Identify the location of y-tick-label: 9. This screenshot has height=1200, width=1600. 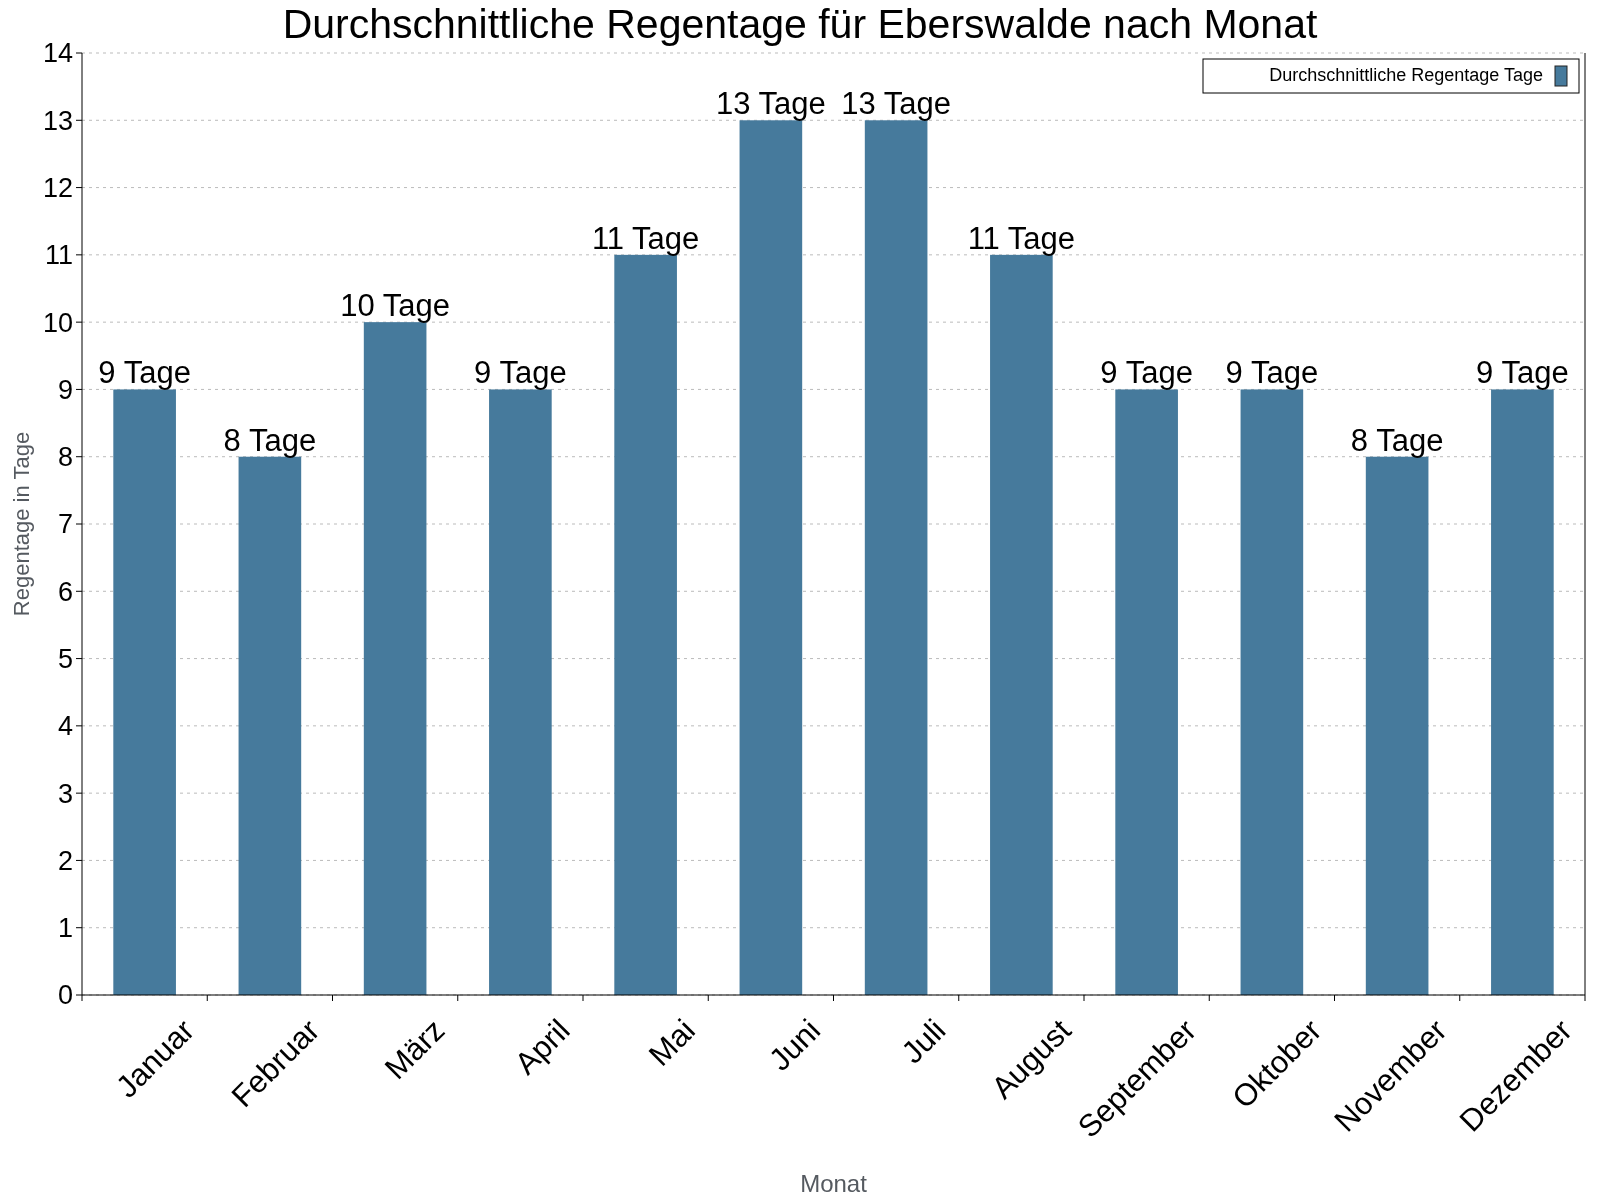
(65, 389).